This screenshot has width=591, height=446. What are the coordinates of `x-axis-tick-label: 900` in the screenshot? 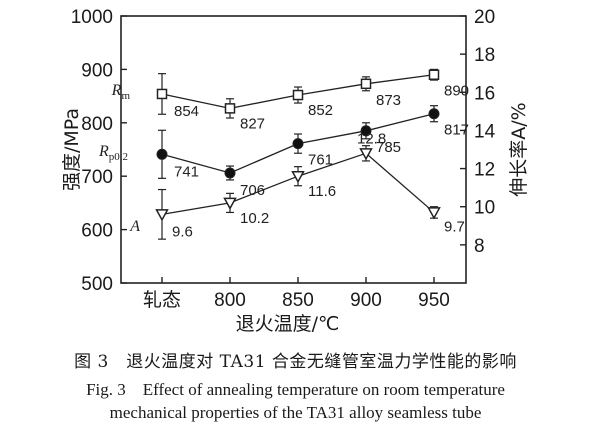 It's located at (366, 300).